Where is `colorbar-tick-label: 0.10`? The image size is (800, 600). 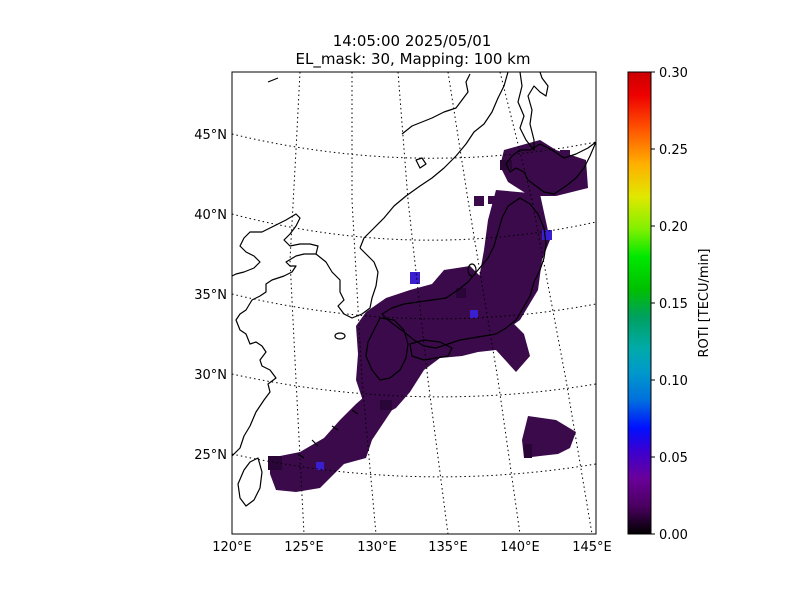
colorbar-tick-label: 0.10 is located at coordinates (673, 381).